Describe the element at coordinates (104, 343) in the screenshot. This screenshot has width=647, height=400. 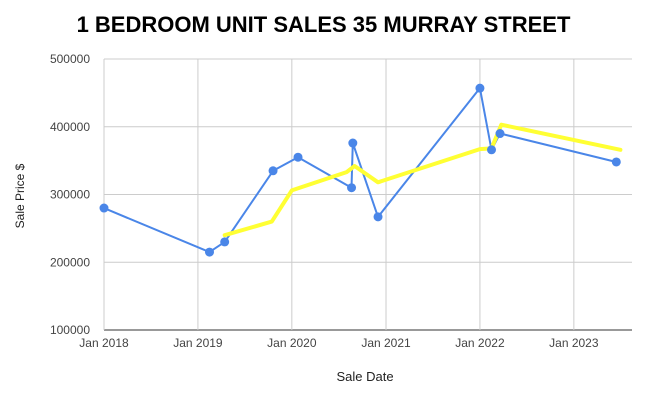
I see `x-tick-label: Jan 2018` at that location.